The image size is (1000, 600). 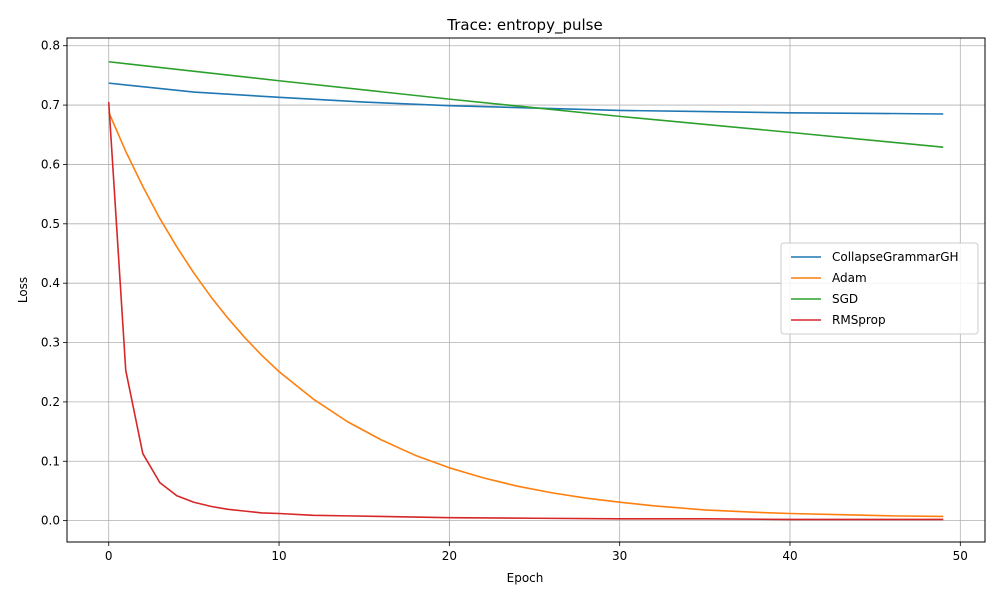 I want to click on y-tick-label: 0.8, so click(x=50, y=46).